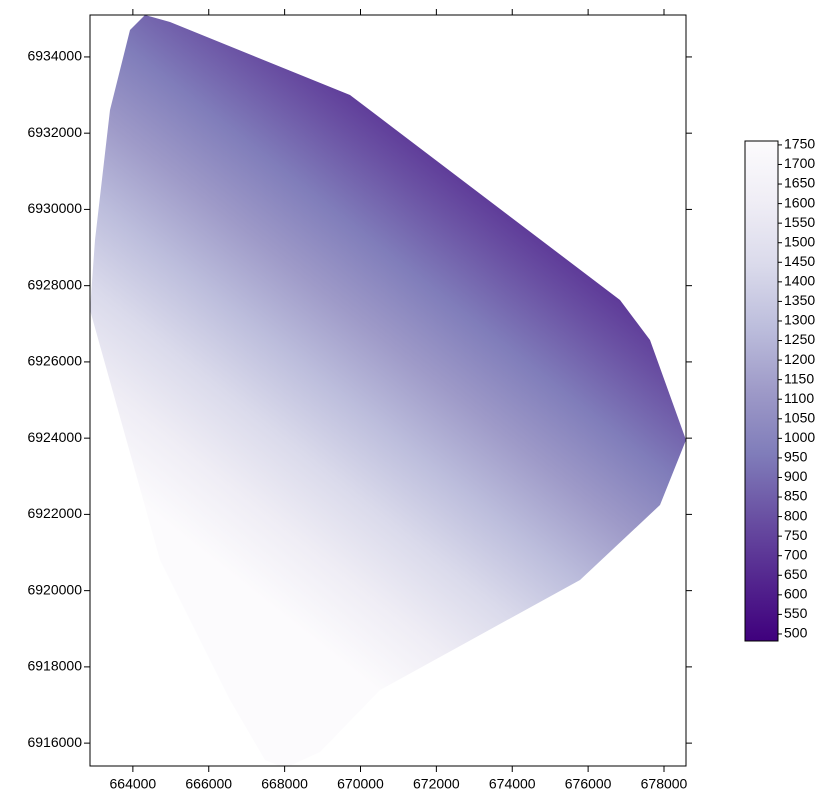 Image resolution: width=831 pixels, height=796 pixels. What do you see at coordinates (54, 284) in the screenshot?
I see `y-tick-label: 6928000` at bounding box center [54, 284].